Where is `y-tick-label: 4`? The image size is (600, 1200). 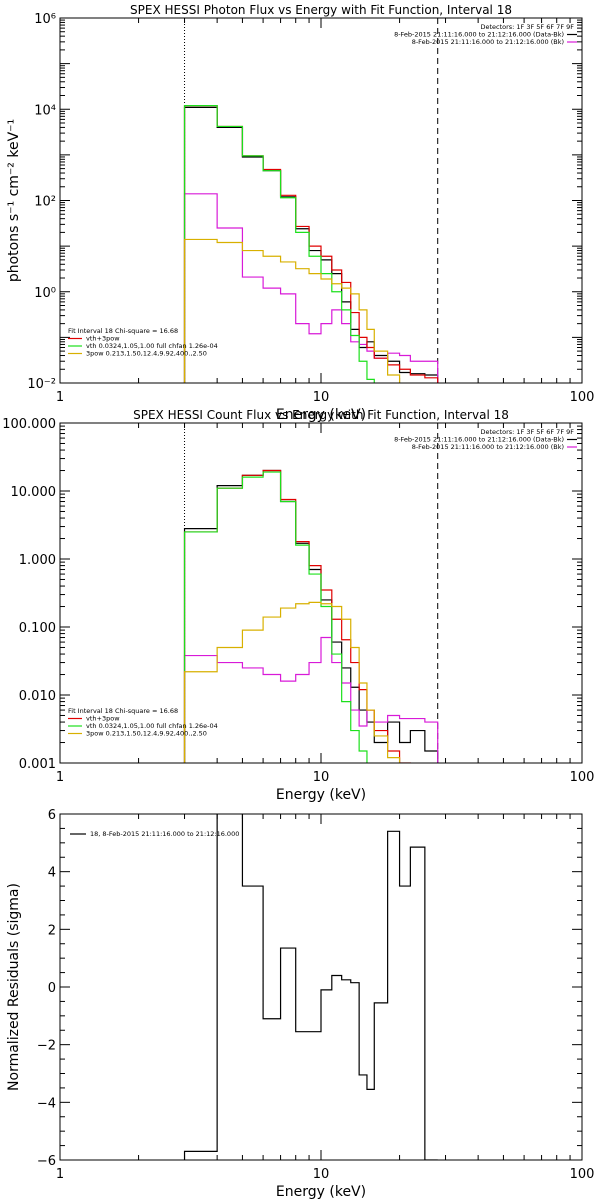 y-tick-label: 4 is located at coordinates (52, 873).